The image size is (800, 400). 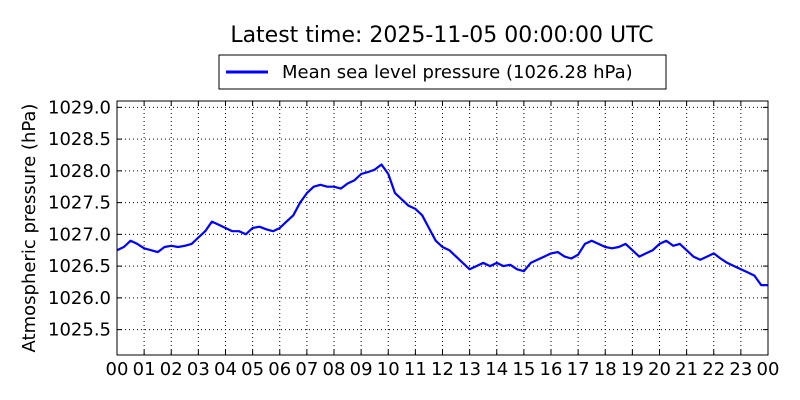 What do you see at coordinates (578, 369) in the screenshot?
I see `x-tick-label: 17` at bounding box center [578, 369].